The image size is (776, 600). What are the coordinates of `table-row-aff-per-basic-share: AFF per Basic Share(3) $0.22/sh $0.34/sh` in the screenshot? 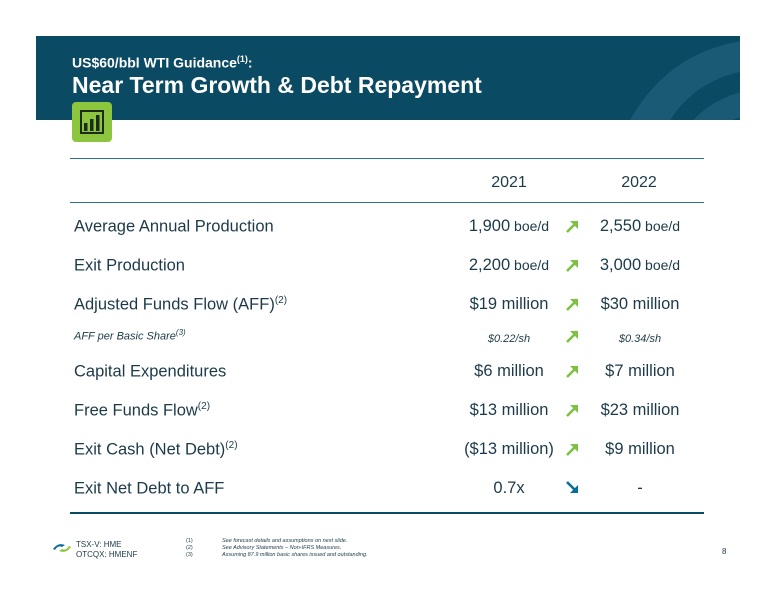 It's located at (387, 338).